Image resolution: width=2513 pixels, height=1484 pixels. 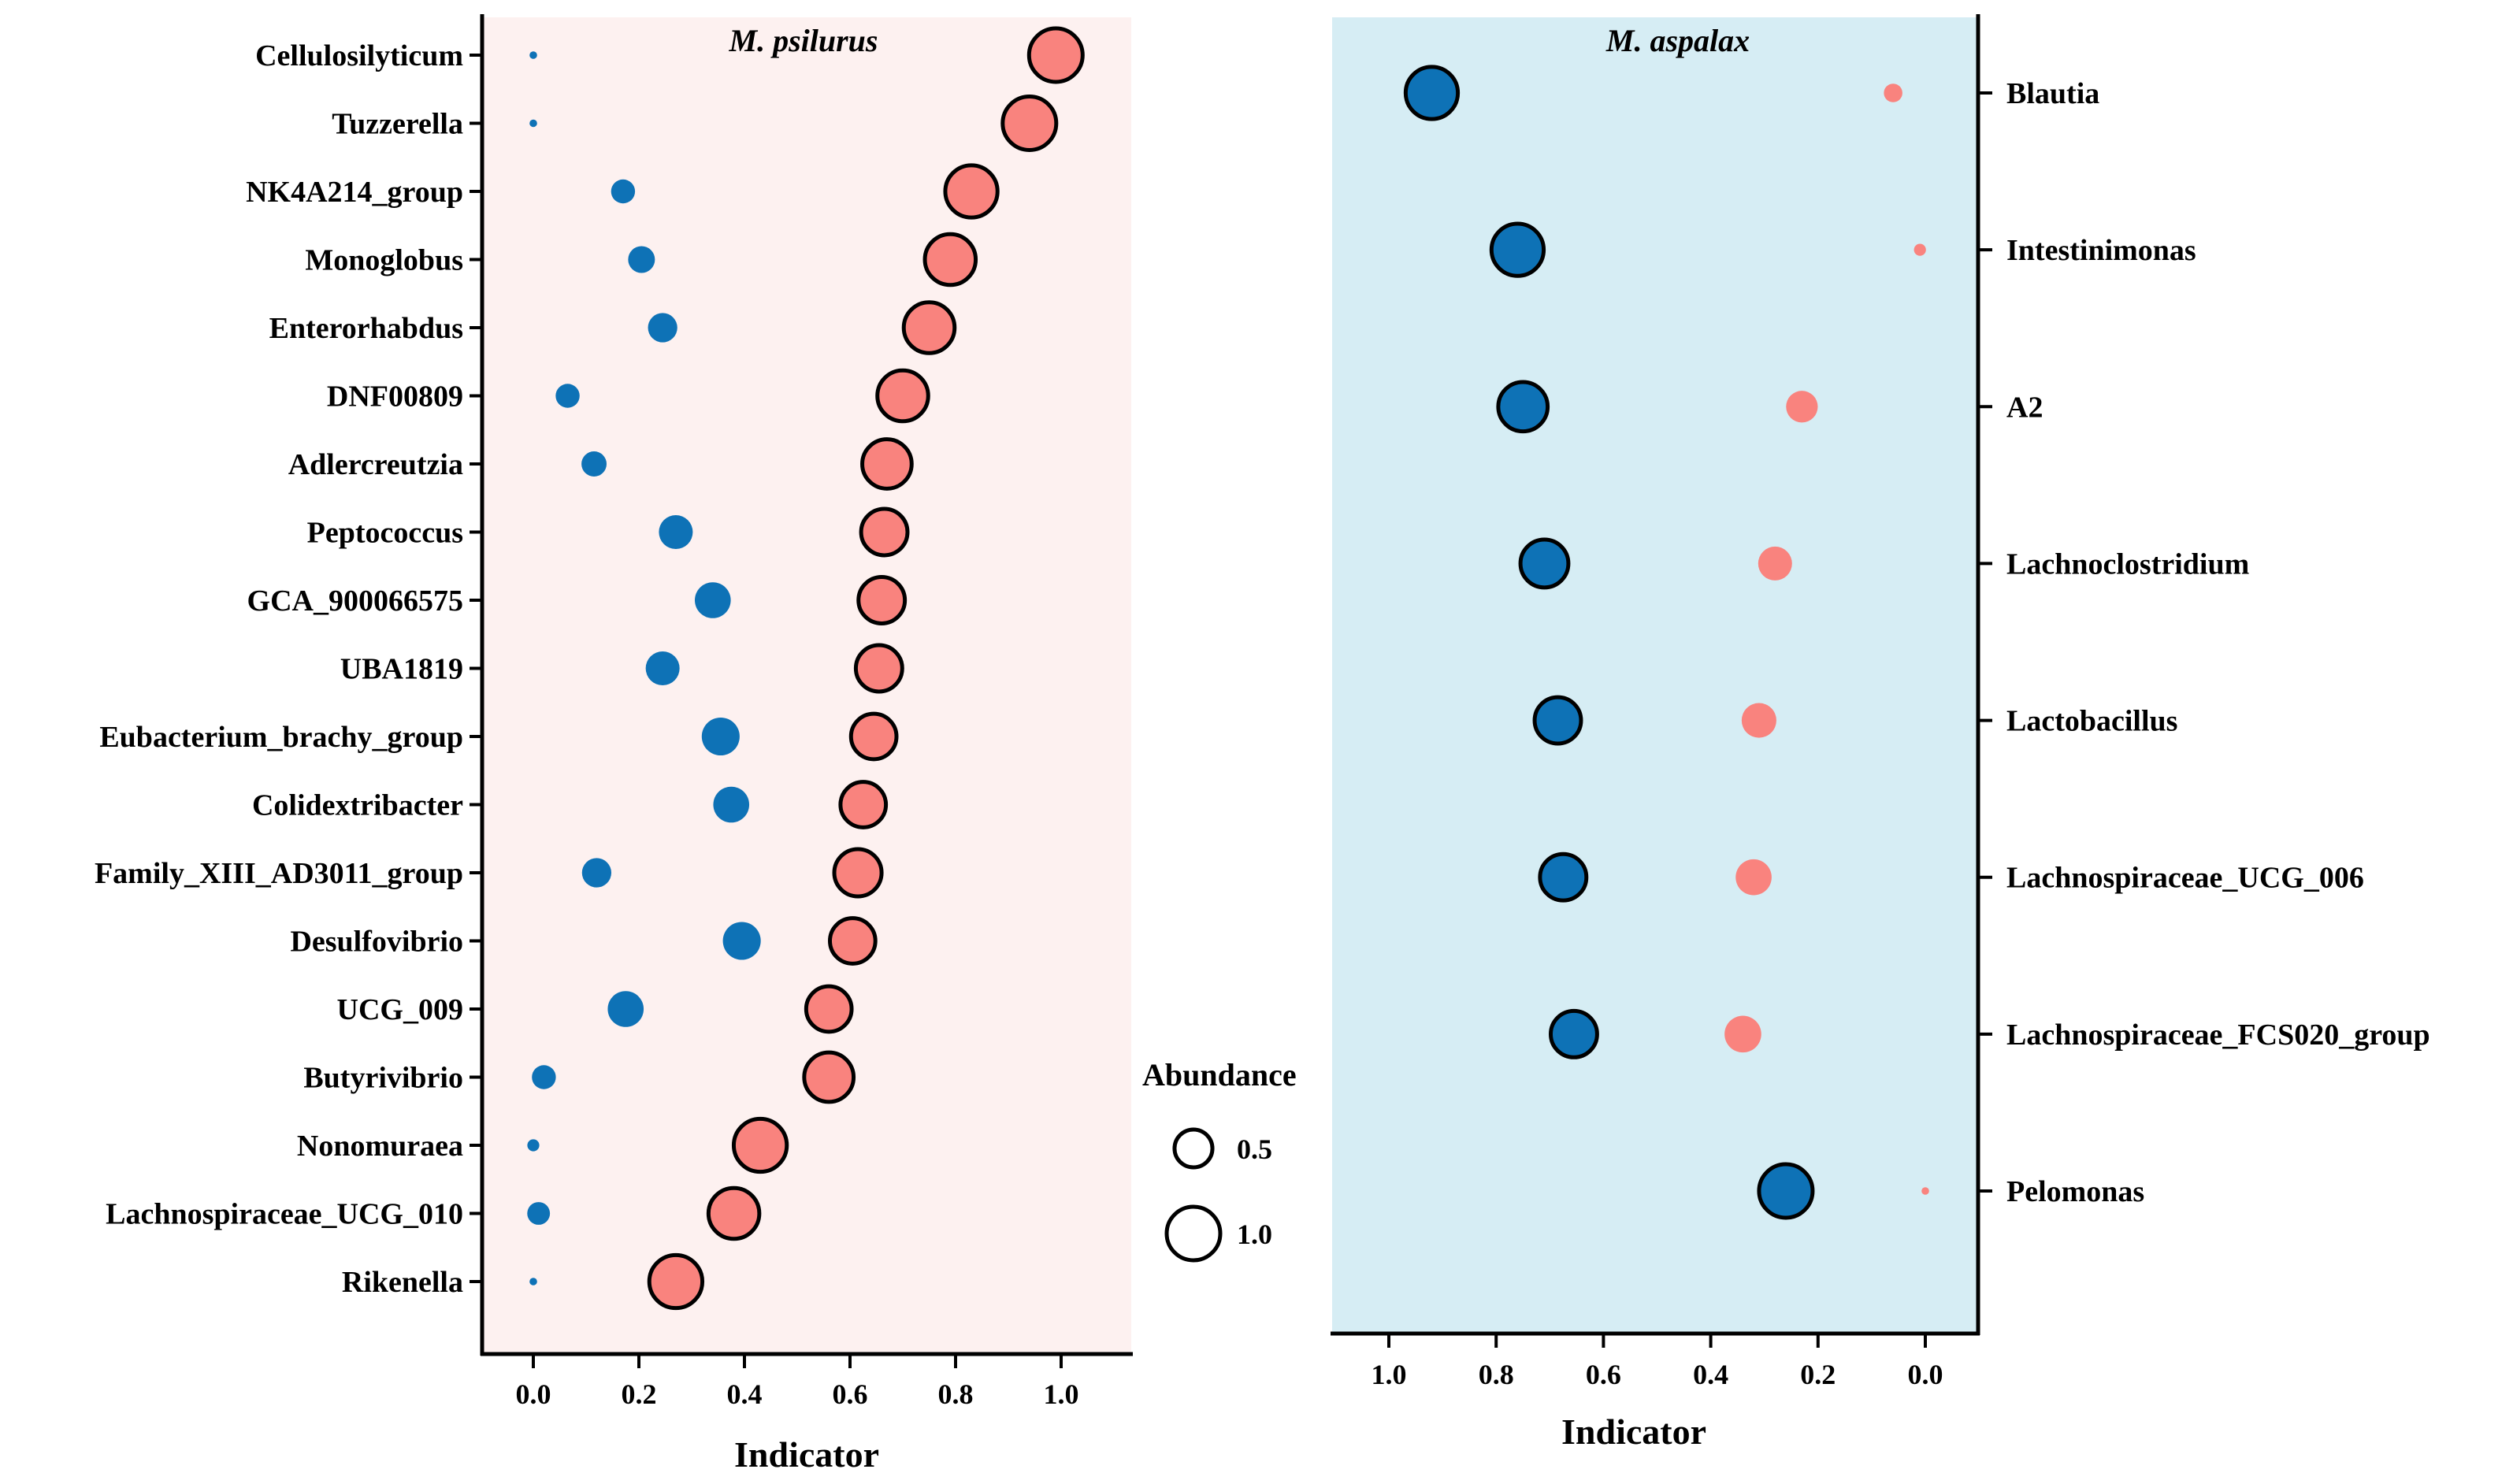 I want to click on point-m-aspalax-peptococcus, so click(x=676, y=532).